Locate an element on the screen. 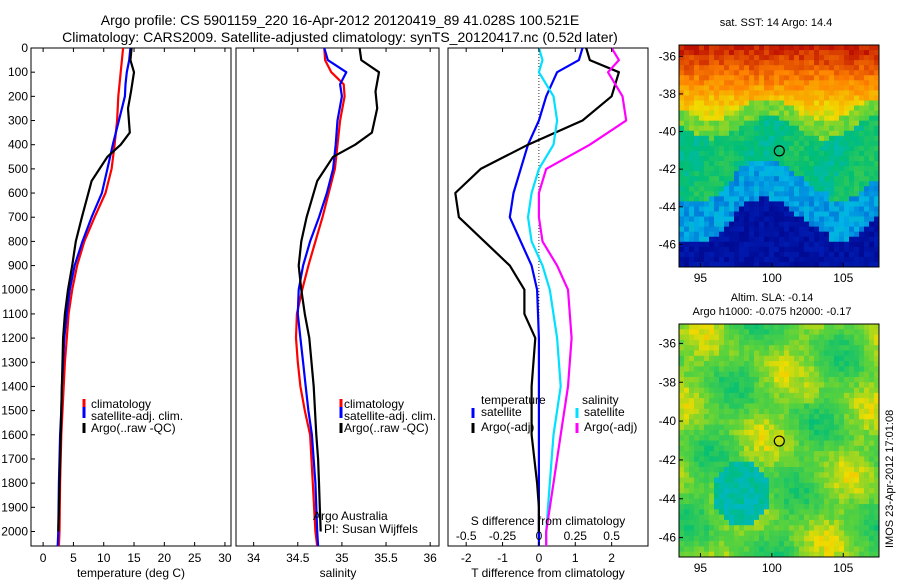 Image resolution: width=900 pixels, height=580 pixels. top-tick-label: 0 is located at coordinates (539, 536).